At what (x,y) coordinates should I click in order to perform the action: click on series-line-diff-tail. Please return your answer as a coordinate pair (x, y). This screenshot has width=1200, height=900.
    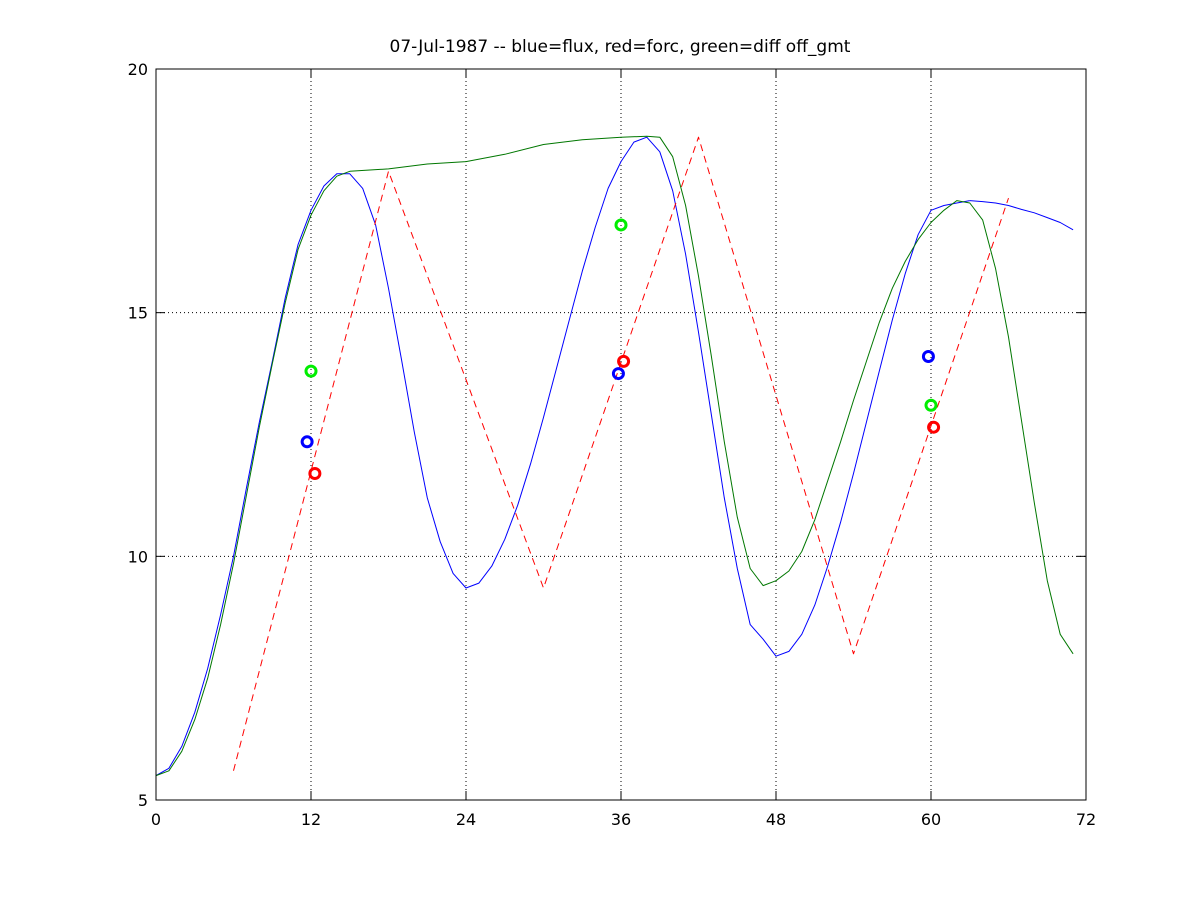
    Looking at the image, I should click on (1021, 215).